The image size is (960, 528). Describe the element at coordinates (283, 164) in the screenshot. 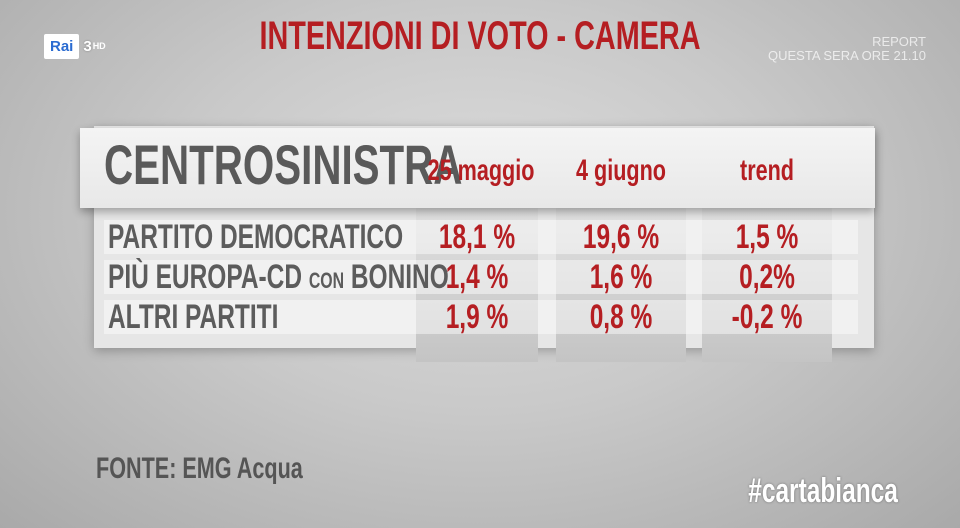

I see `coalition-title: CENTROSINISTRA` at that location.